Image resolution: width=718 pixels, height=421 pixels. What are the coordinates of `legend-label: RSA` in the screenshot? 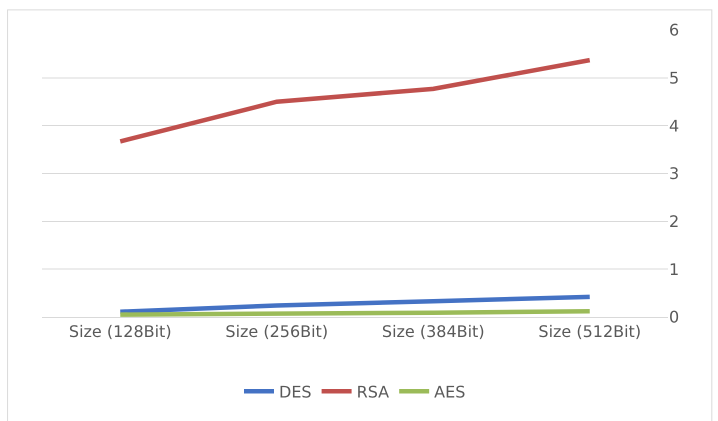 It's located at (373, 392).